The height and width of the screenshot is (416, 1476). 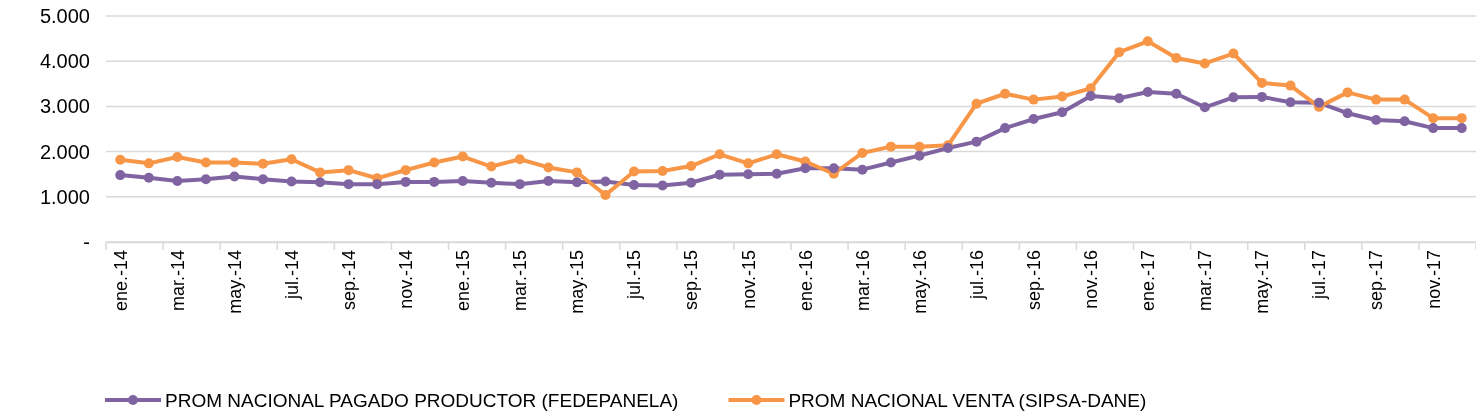 What do you see at coordinates (805, 281) in the screenshot?
I see `x-tick-label: ene.-16` at bounding box center [805, 281].